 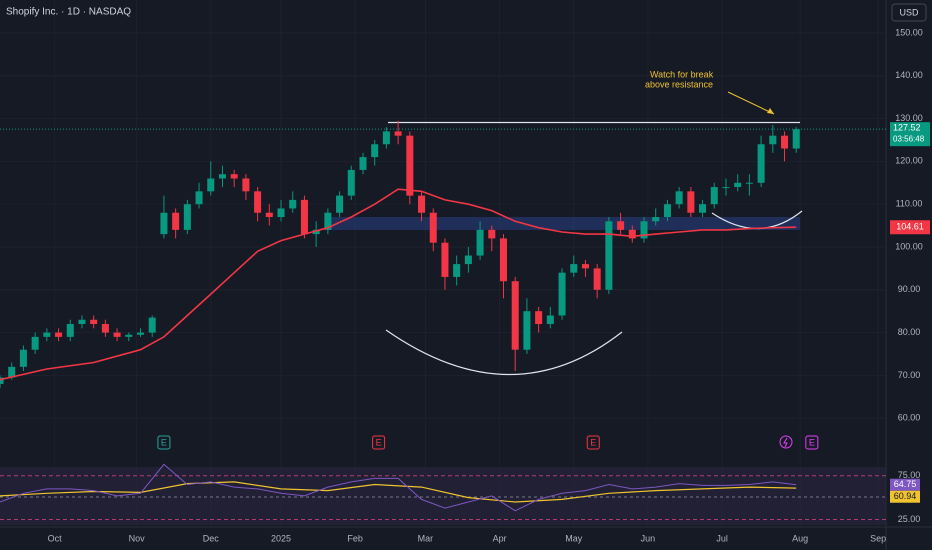 I want to click on arrow-head, so click(x=770, y=111).